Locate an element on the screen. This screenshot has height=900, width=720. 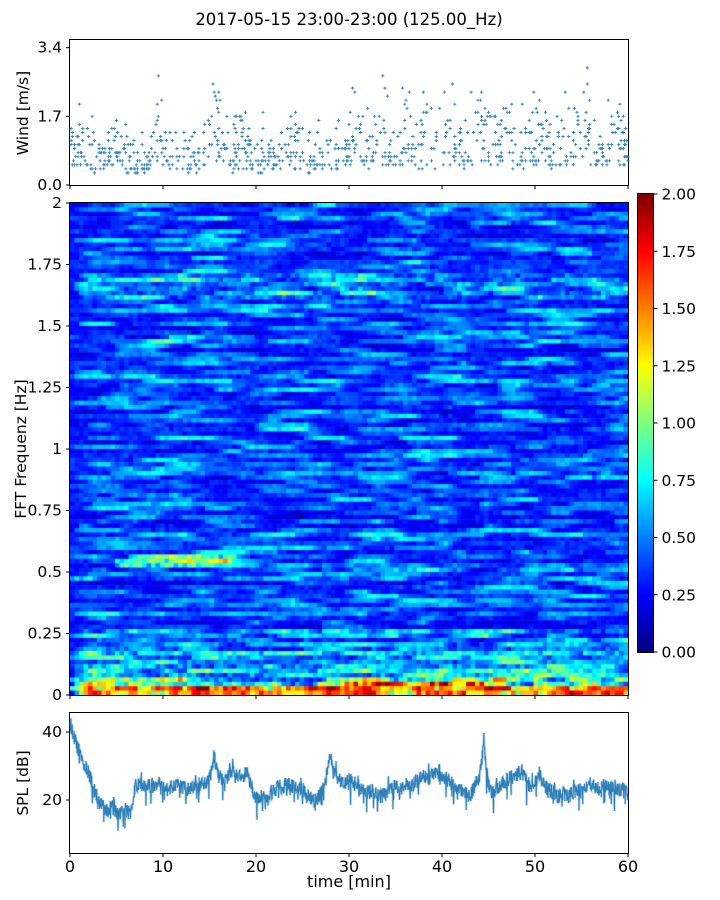
colorbar-tick-label: 1.75 is located at coordinates (679, 252).